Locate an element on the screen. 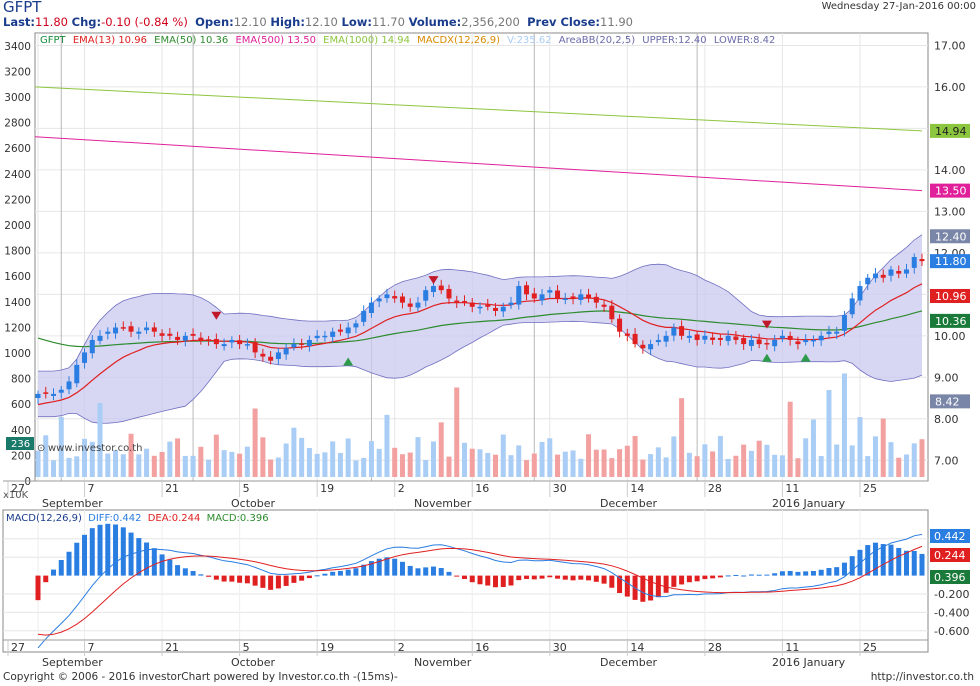 The height and width of the screenshot is (686, 980). volume-value: 2,356,200 is located at coordinates (490, 22).